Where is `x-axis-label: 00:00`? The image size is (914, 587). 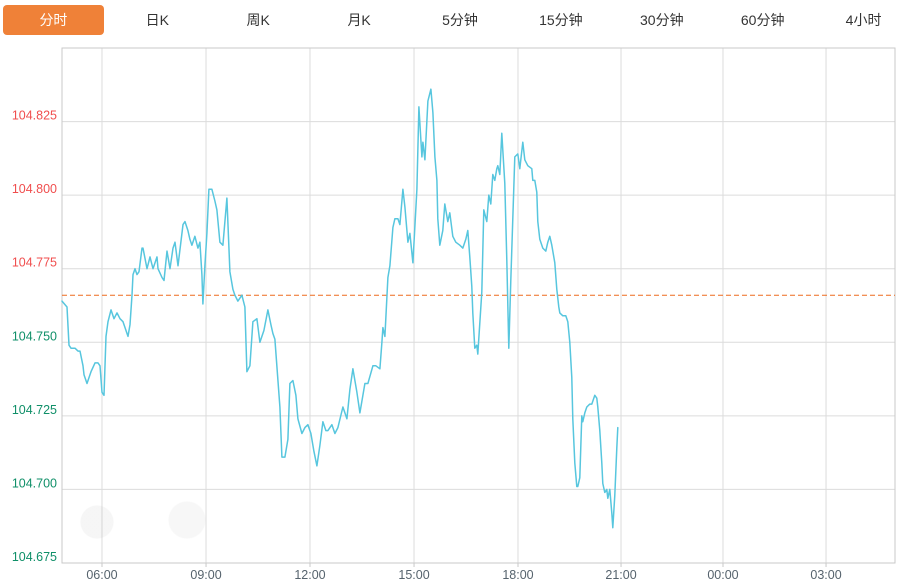
x-axis-label: 00:00 is located at coordinates (722, 575).